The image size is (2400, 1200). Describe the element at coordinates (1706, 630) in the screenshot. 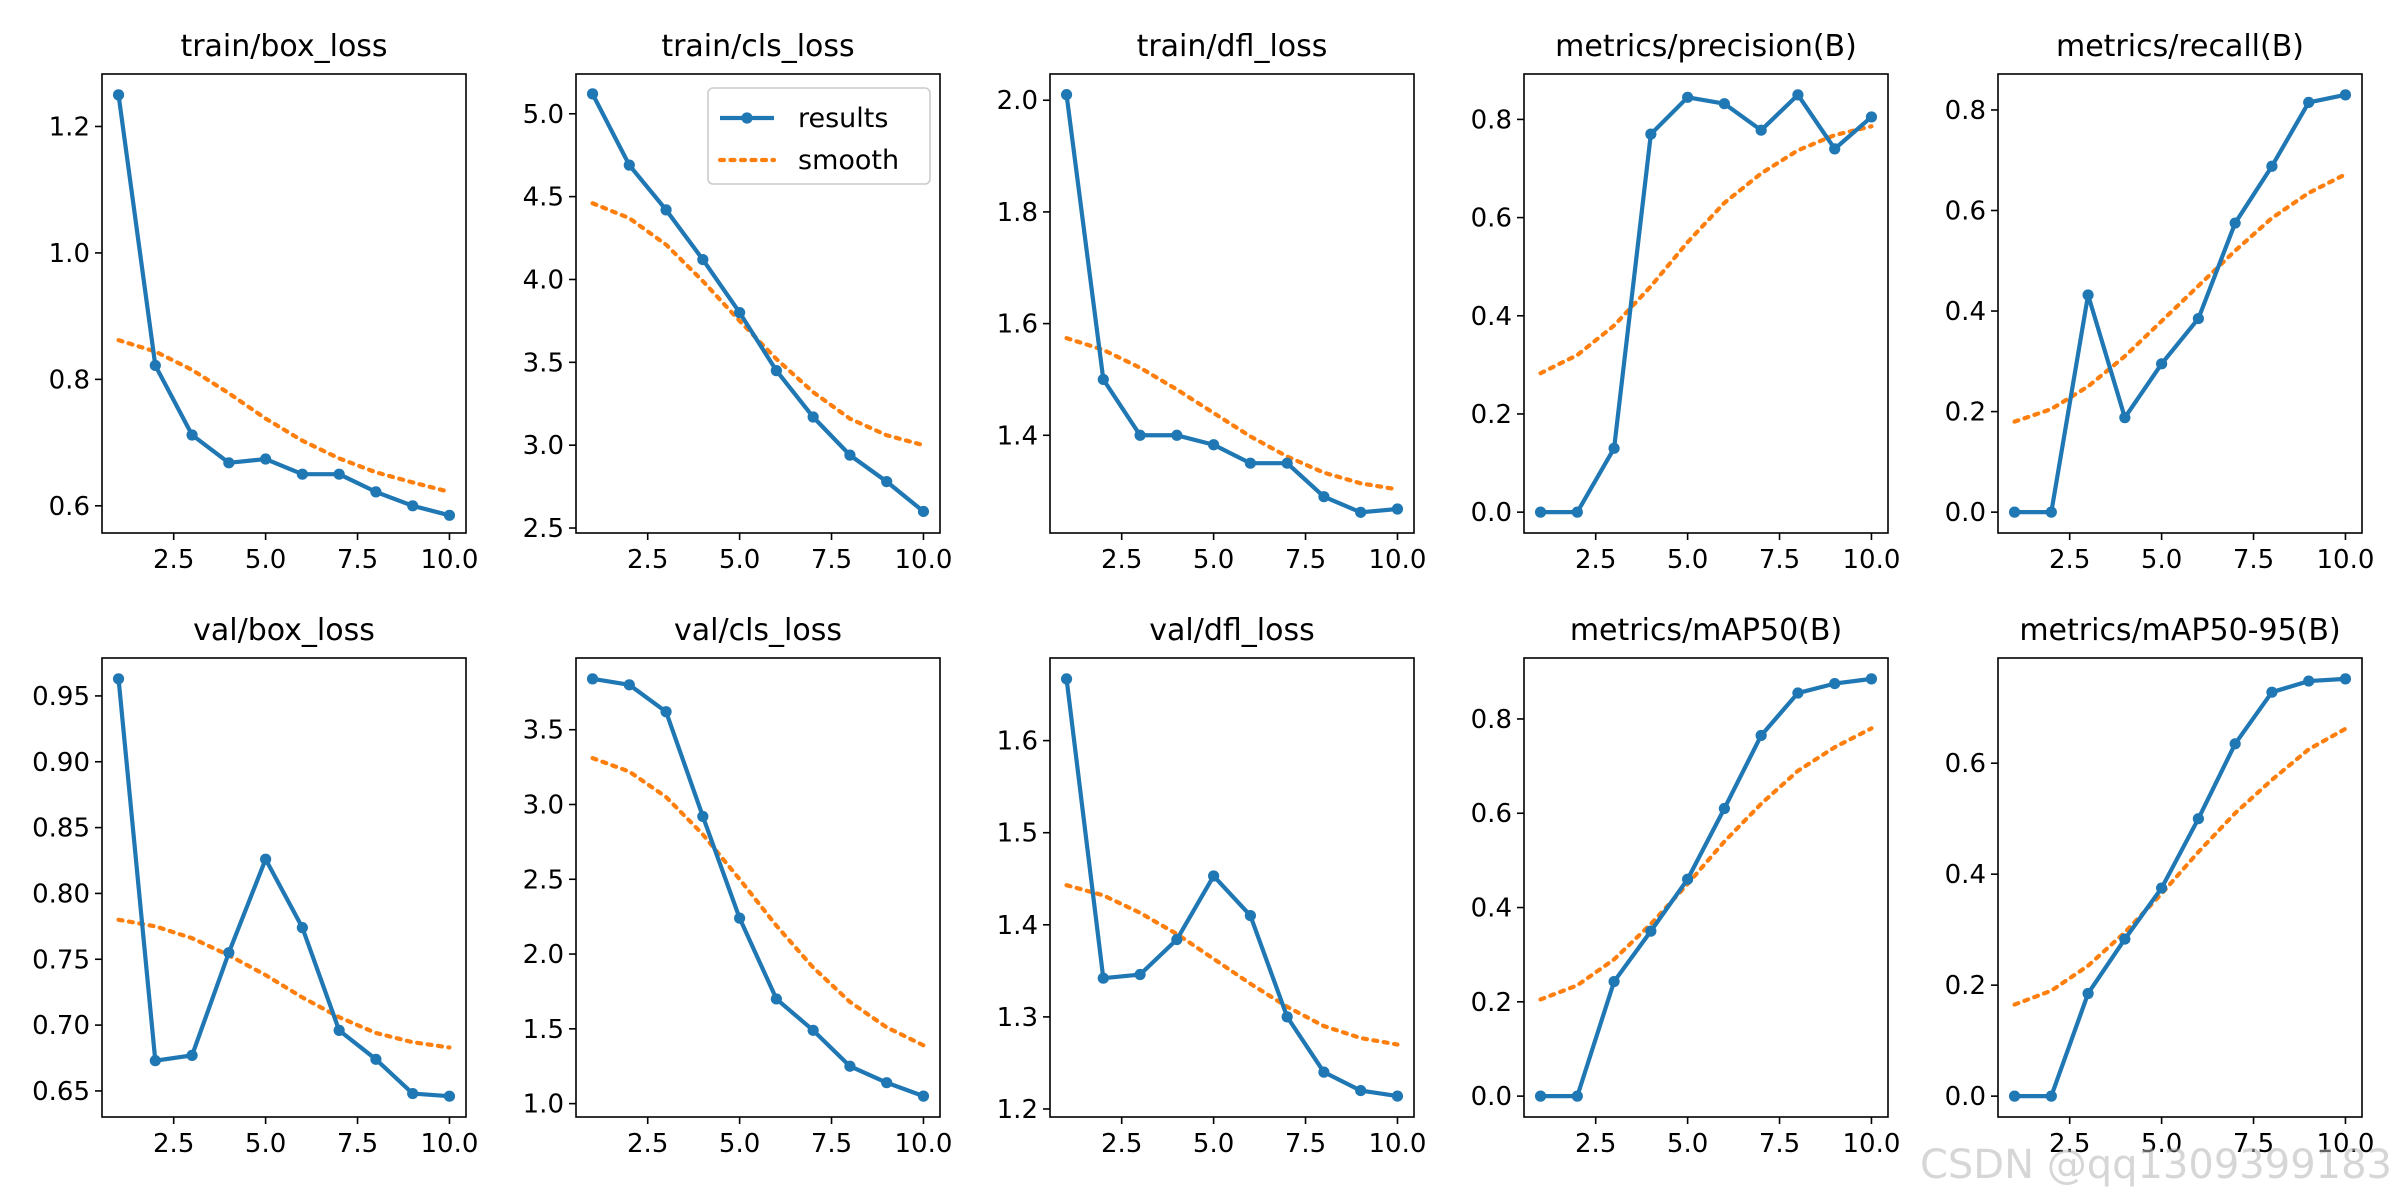

I see `subplot-title: metrics/mAP50(B)` at that location.